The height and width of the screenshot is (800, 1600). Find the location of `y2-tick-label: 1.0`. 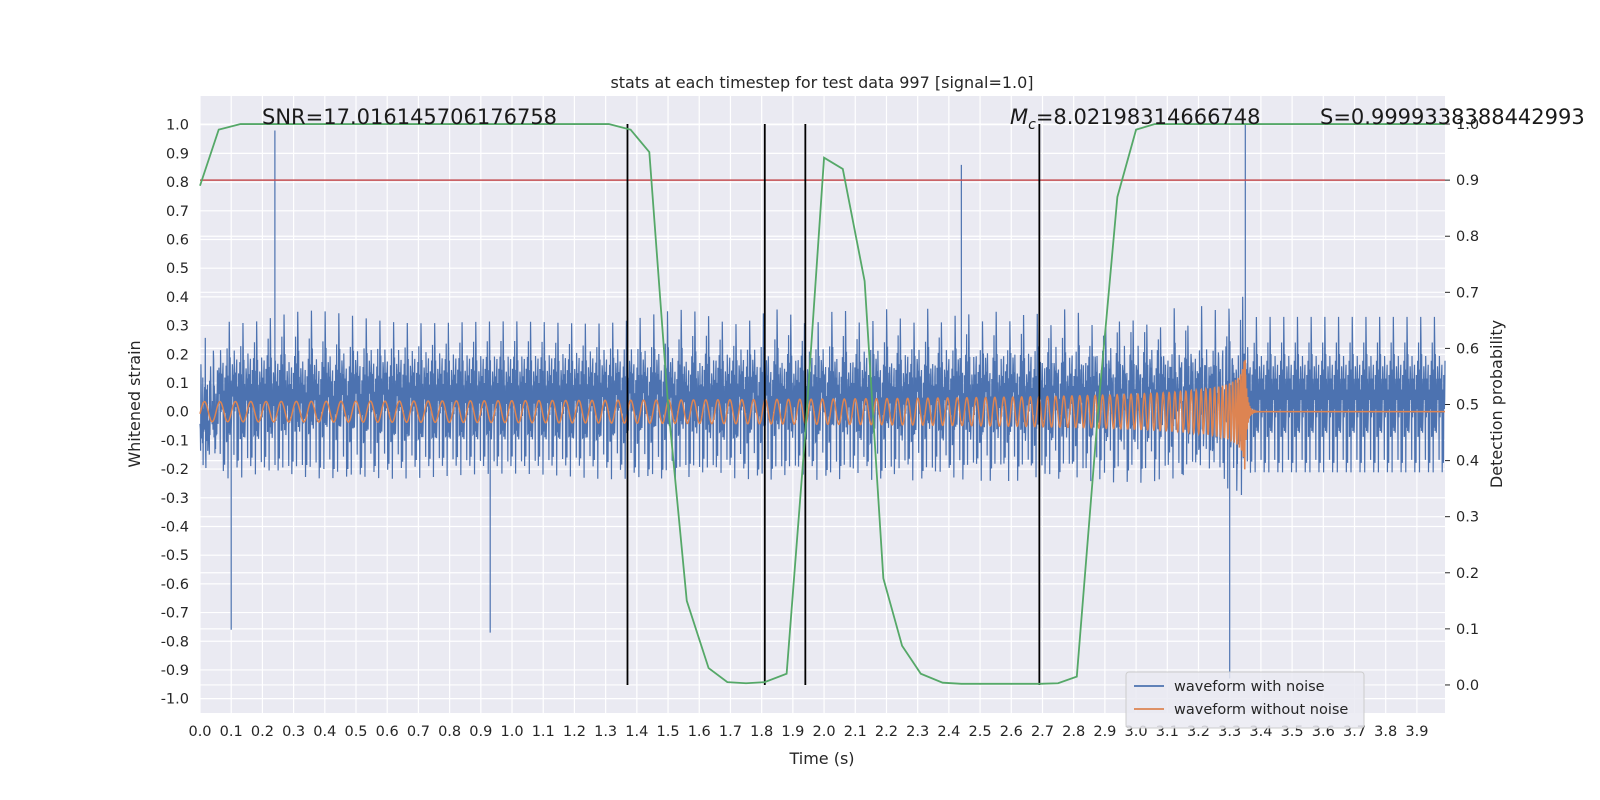

y2-tick-label: 1.0 is located at coordinates (1467, 125).